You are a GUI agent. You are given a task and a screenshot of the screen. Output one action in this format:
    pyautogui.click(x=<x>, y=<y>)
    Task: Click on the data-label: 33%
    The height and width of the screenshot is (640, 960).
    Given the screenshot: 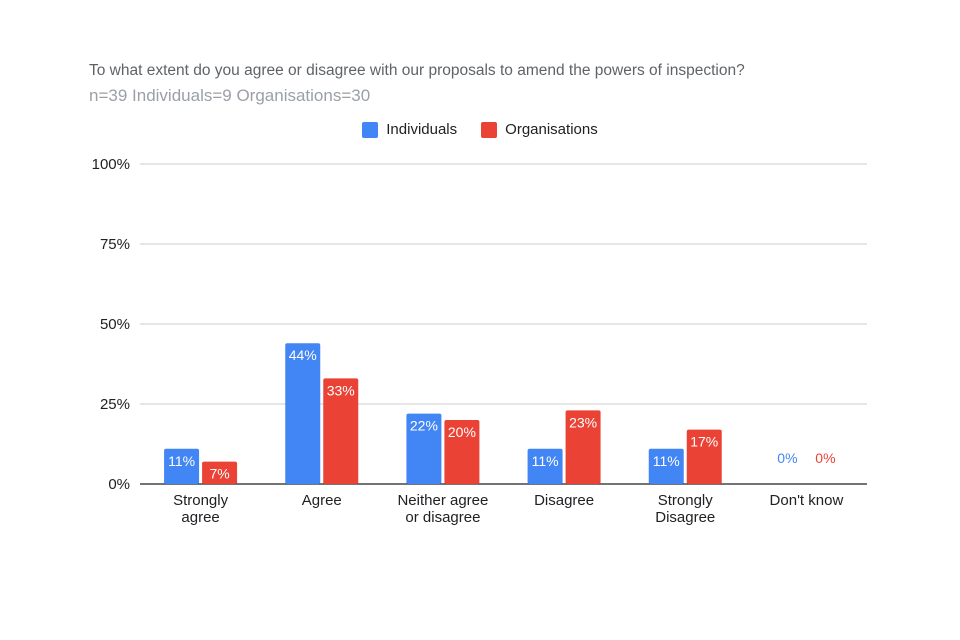 What is the action you would take?
    pyautogui.click(x=341, y=390)
    